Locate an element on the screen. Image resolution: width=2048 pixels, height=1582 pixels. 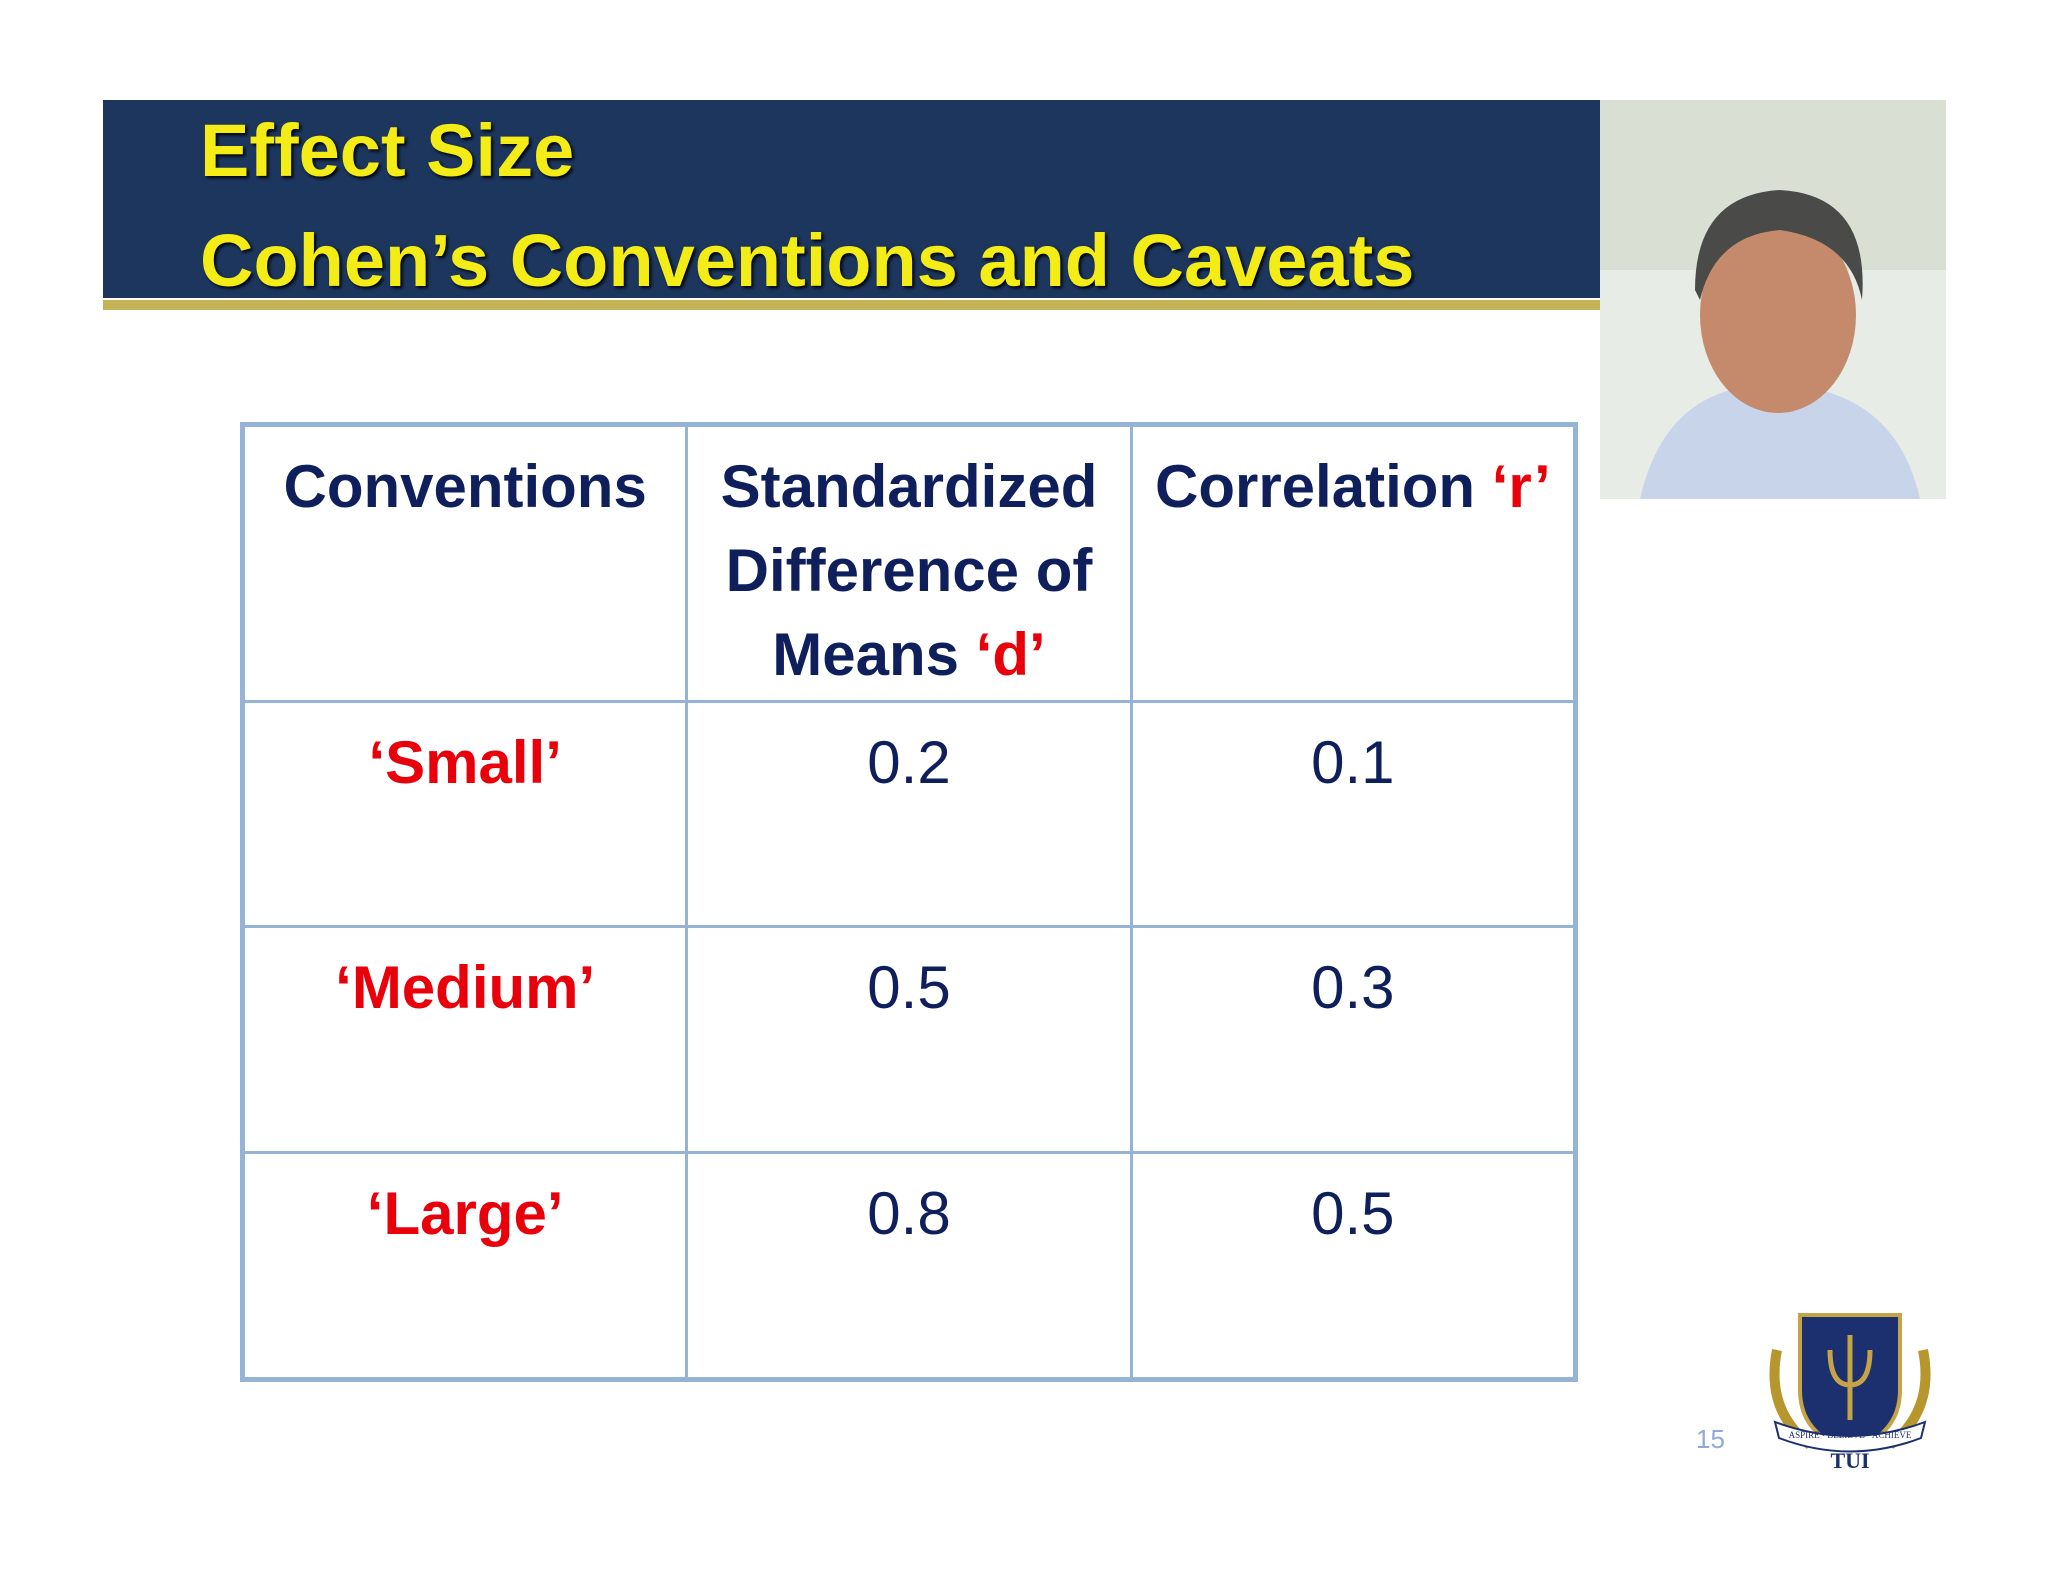
logo: ASPIRE • BELIEVE • ACHIEVE TUI is located at coordinates (1850, 1393).